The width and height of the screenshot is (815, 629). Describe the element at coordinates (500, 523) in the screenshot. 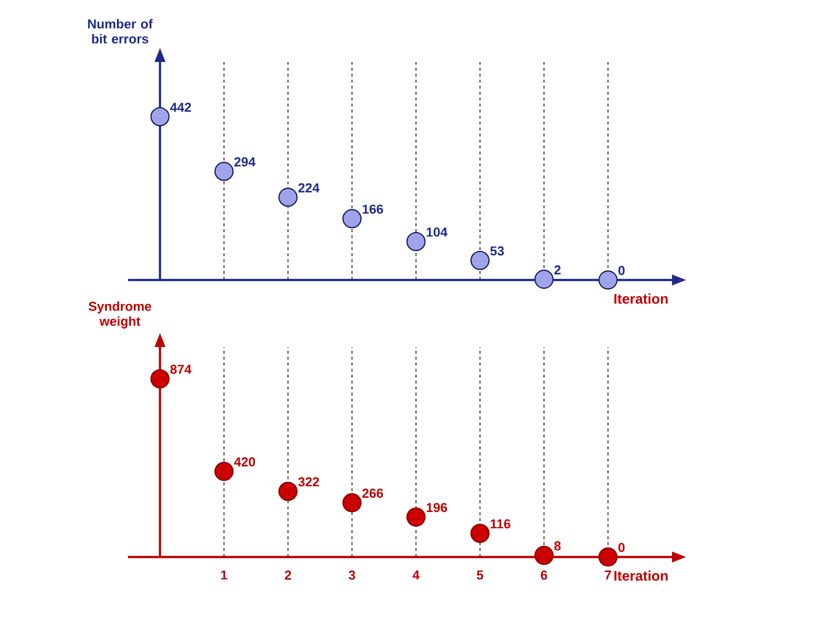

I see `data-label: 116` at that location.